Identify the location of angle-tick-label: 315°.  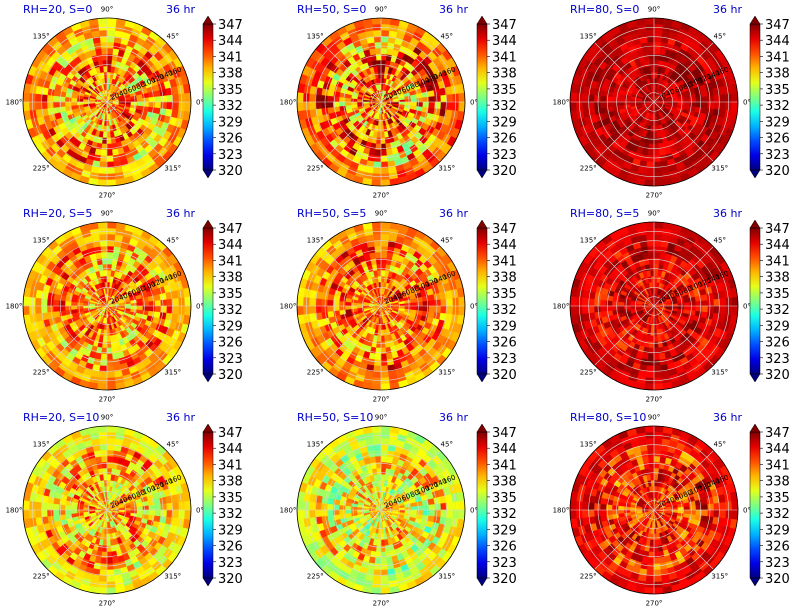
(172, 372).